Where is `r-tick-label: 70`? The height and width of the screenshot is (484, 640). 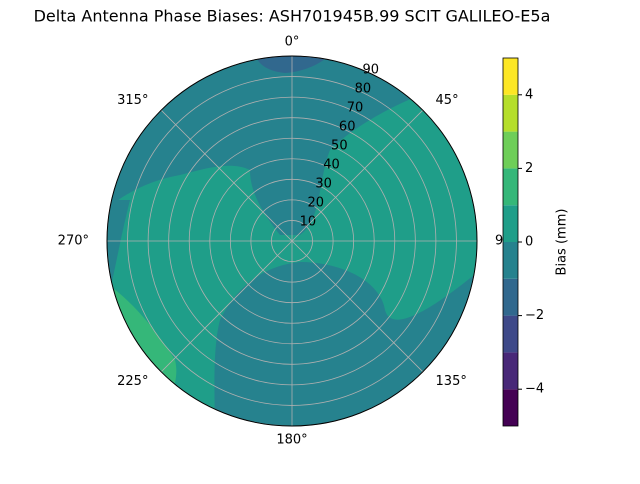 r-tick-label: 70 is located at coordinates (355, 108).